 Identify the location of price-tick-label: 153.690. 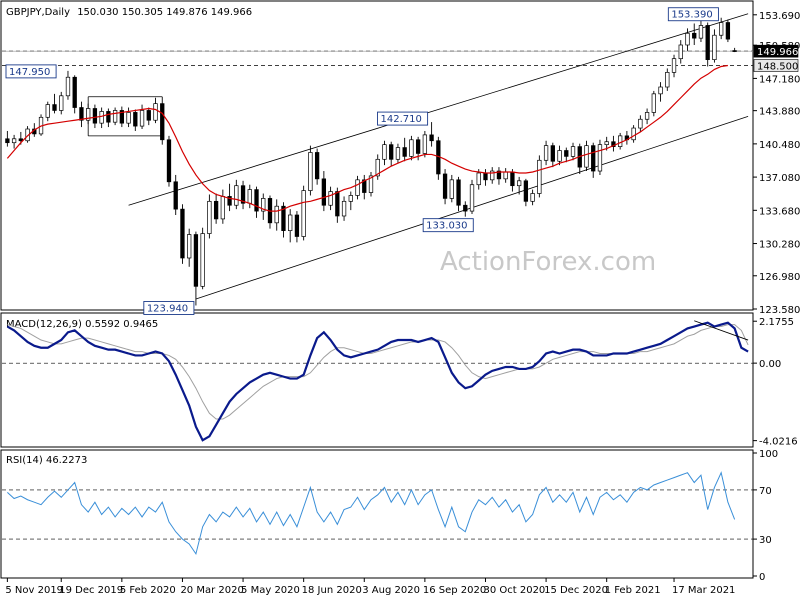
(779, 16).